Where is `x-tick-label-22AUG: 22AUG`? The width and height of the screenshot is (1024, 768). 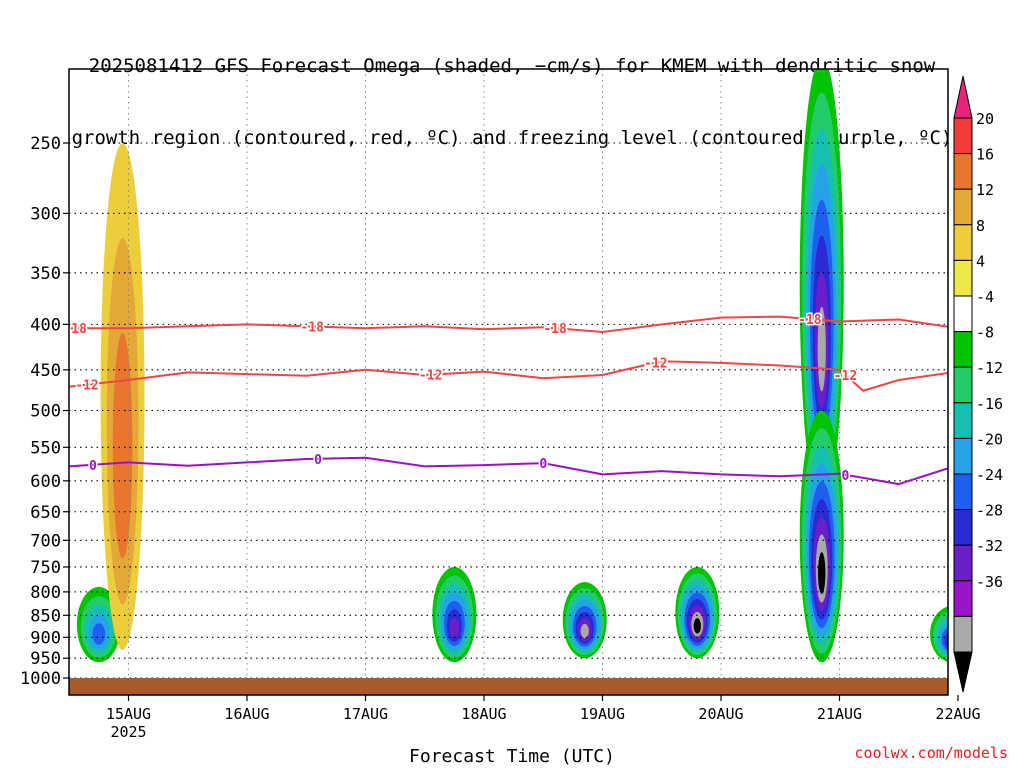 x-tick-label-22AUG: 22AUG is located at coordinates (957, 714).